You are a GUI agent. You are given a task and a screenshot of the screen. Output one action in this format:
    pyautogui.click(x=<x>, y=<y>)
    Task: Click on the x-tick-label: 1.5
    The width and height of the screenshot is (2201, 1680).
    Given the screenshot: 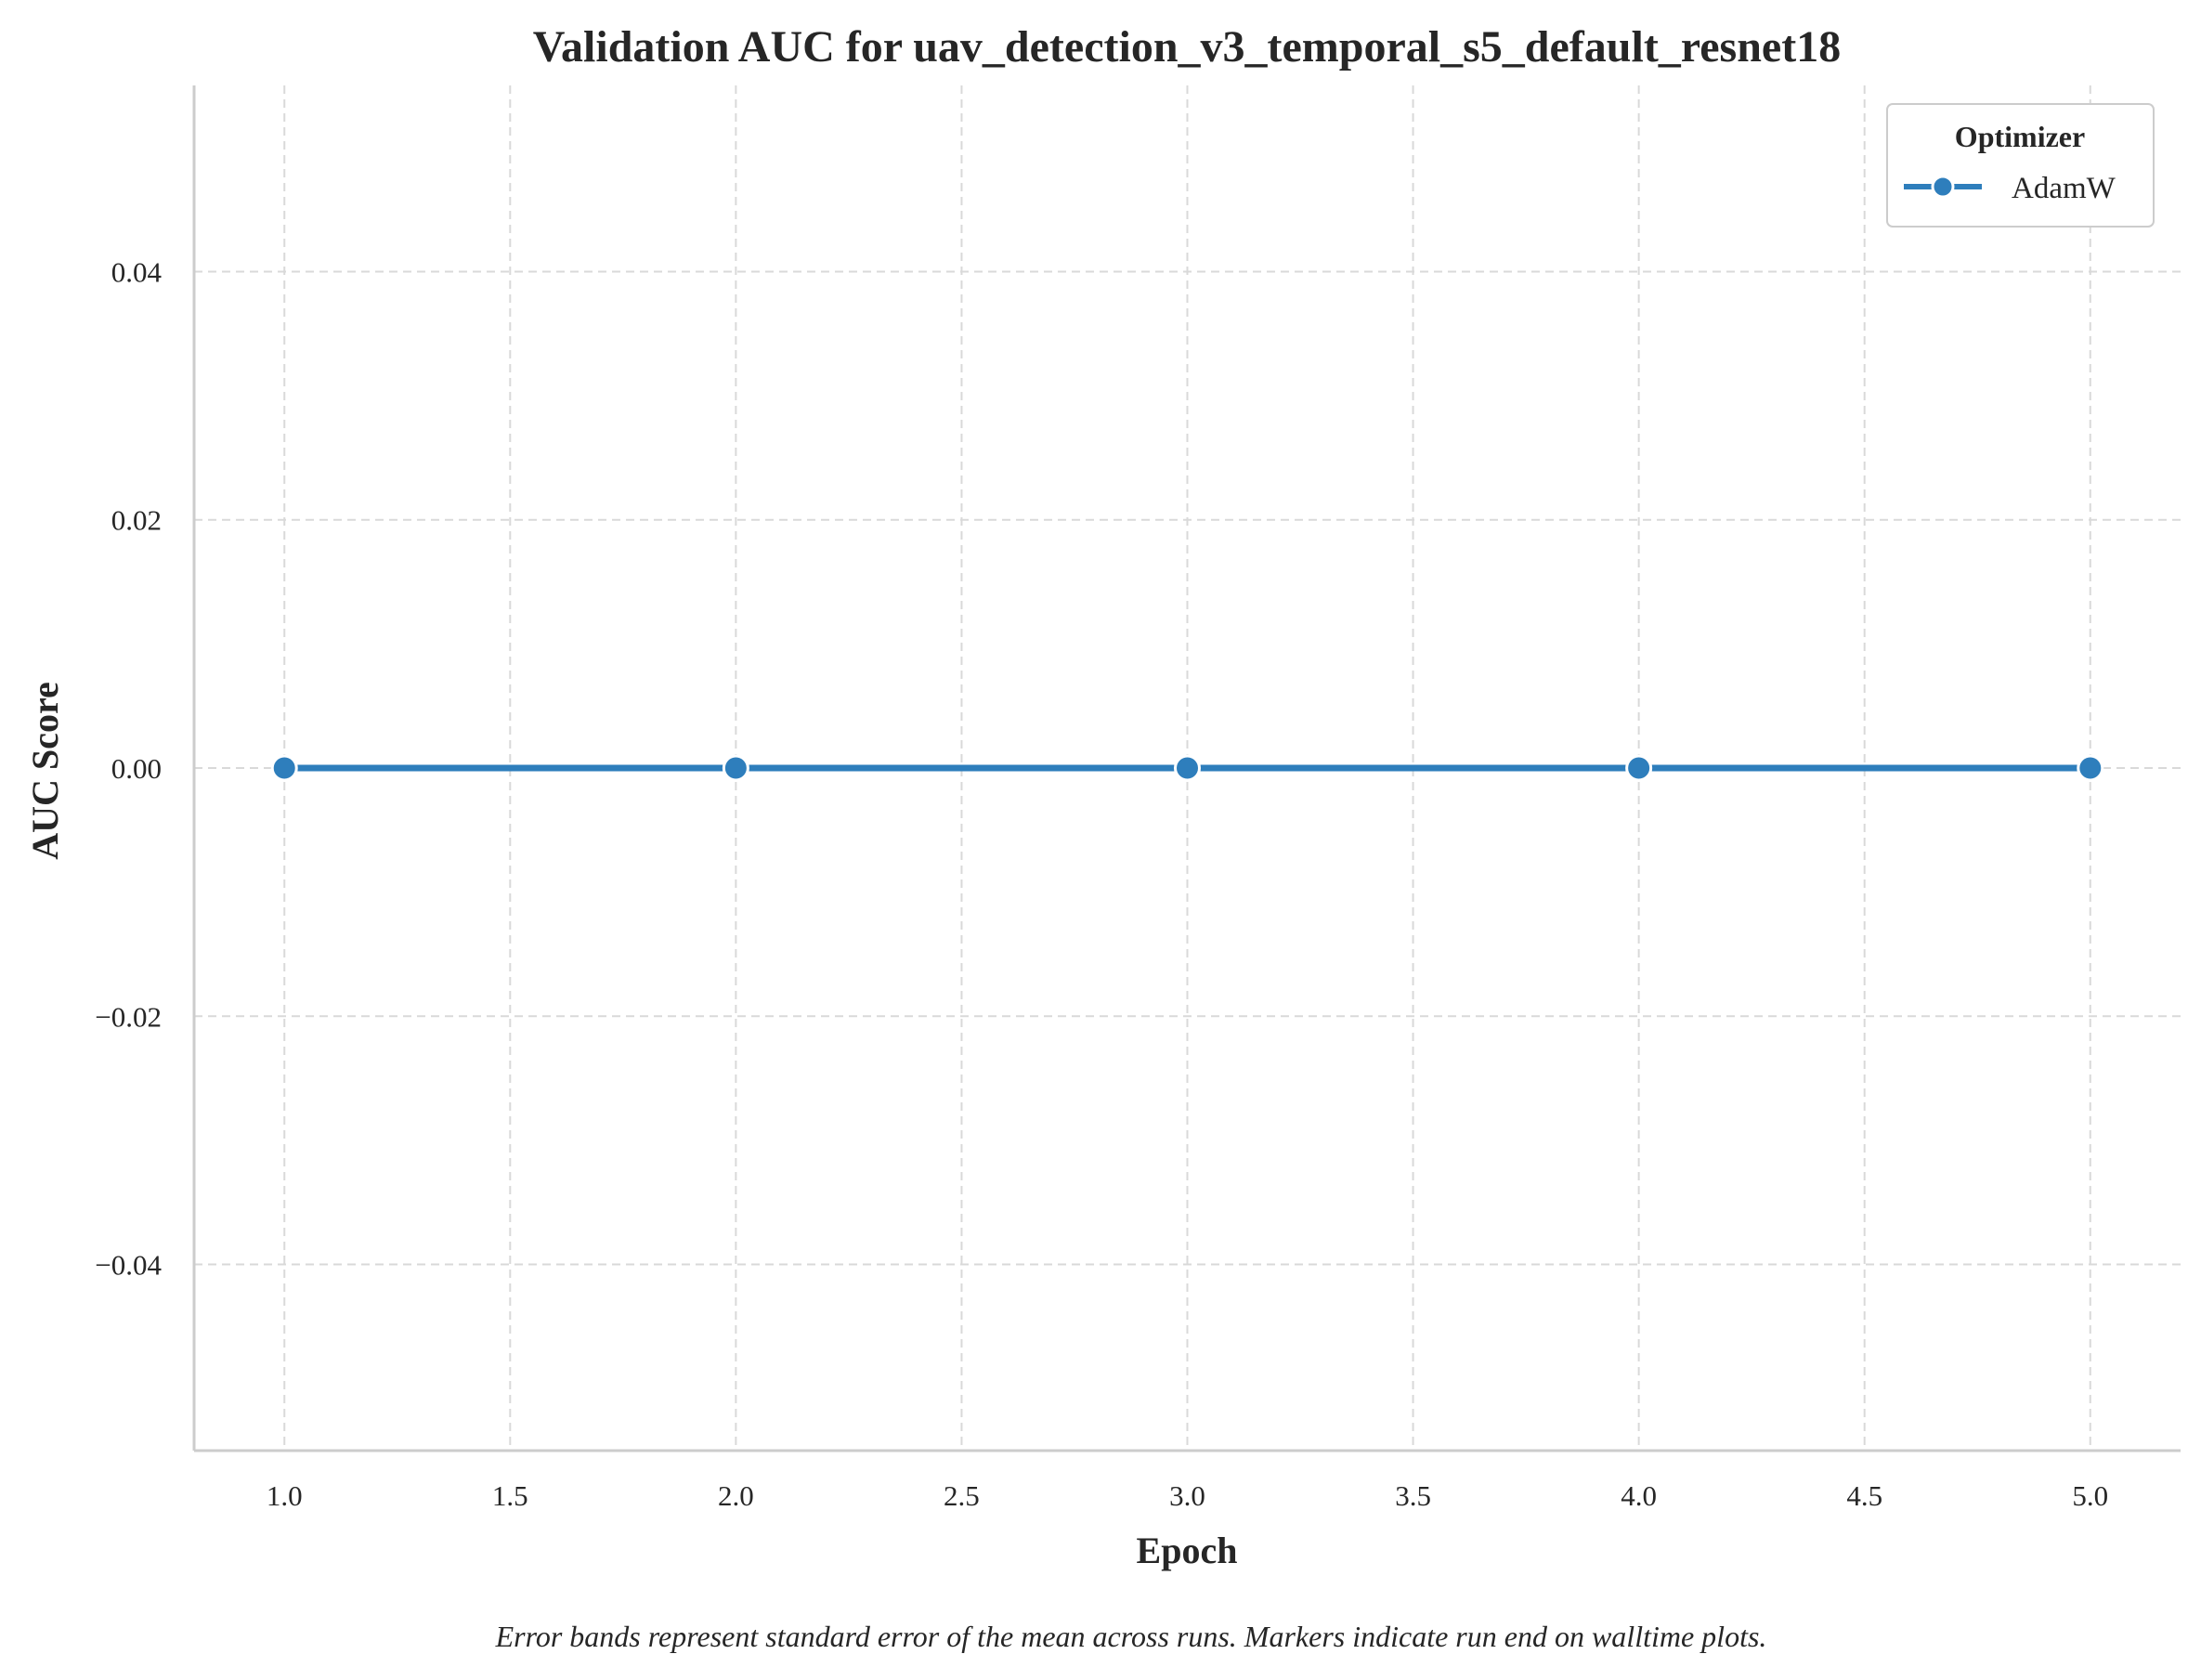 What is the action you would take?
    pyautogui.click(x=510, y=1495)
    